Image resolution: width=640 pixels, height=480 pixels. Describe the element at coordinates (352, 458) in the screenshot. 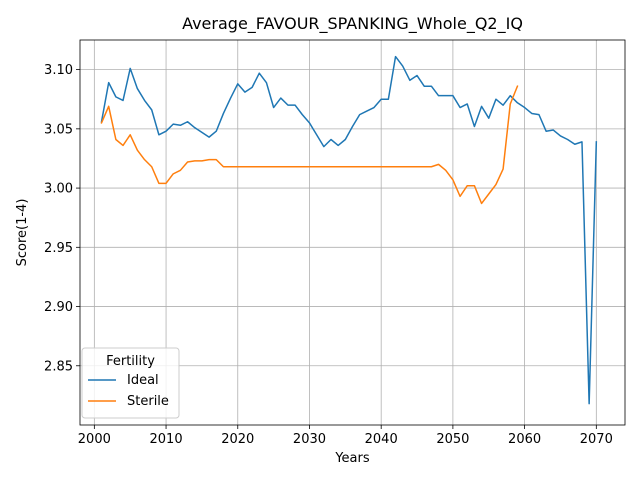

I see `x-axis-label: Years` at that location.